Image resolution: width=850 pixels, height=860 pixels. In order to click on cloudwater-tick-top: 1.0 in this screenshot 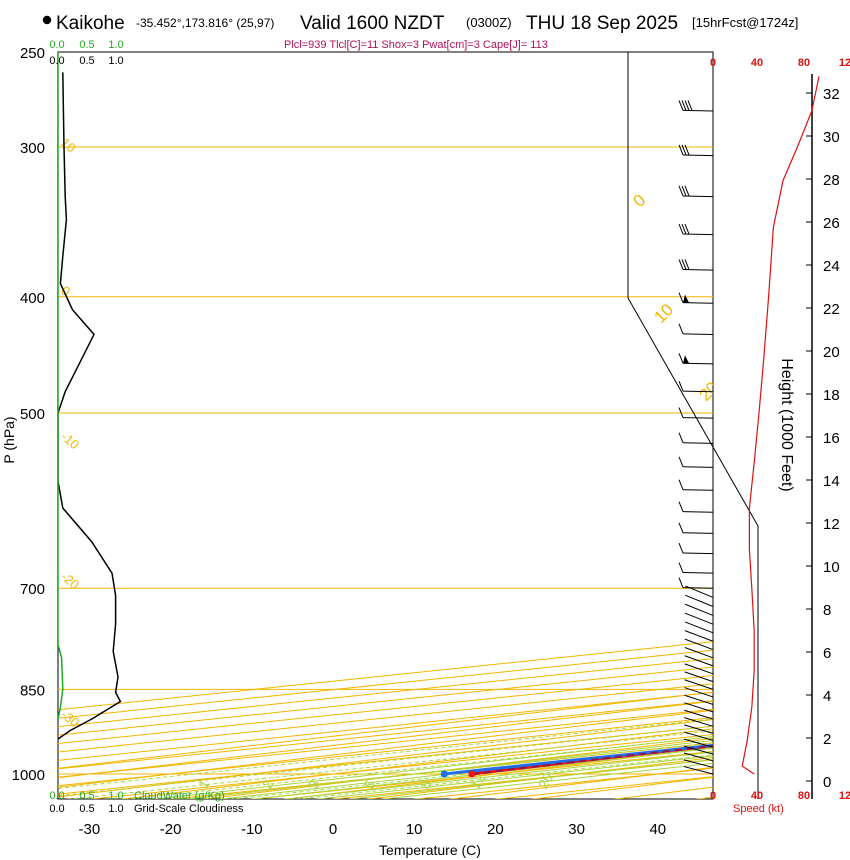, I will do `click(115, 45)`.